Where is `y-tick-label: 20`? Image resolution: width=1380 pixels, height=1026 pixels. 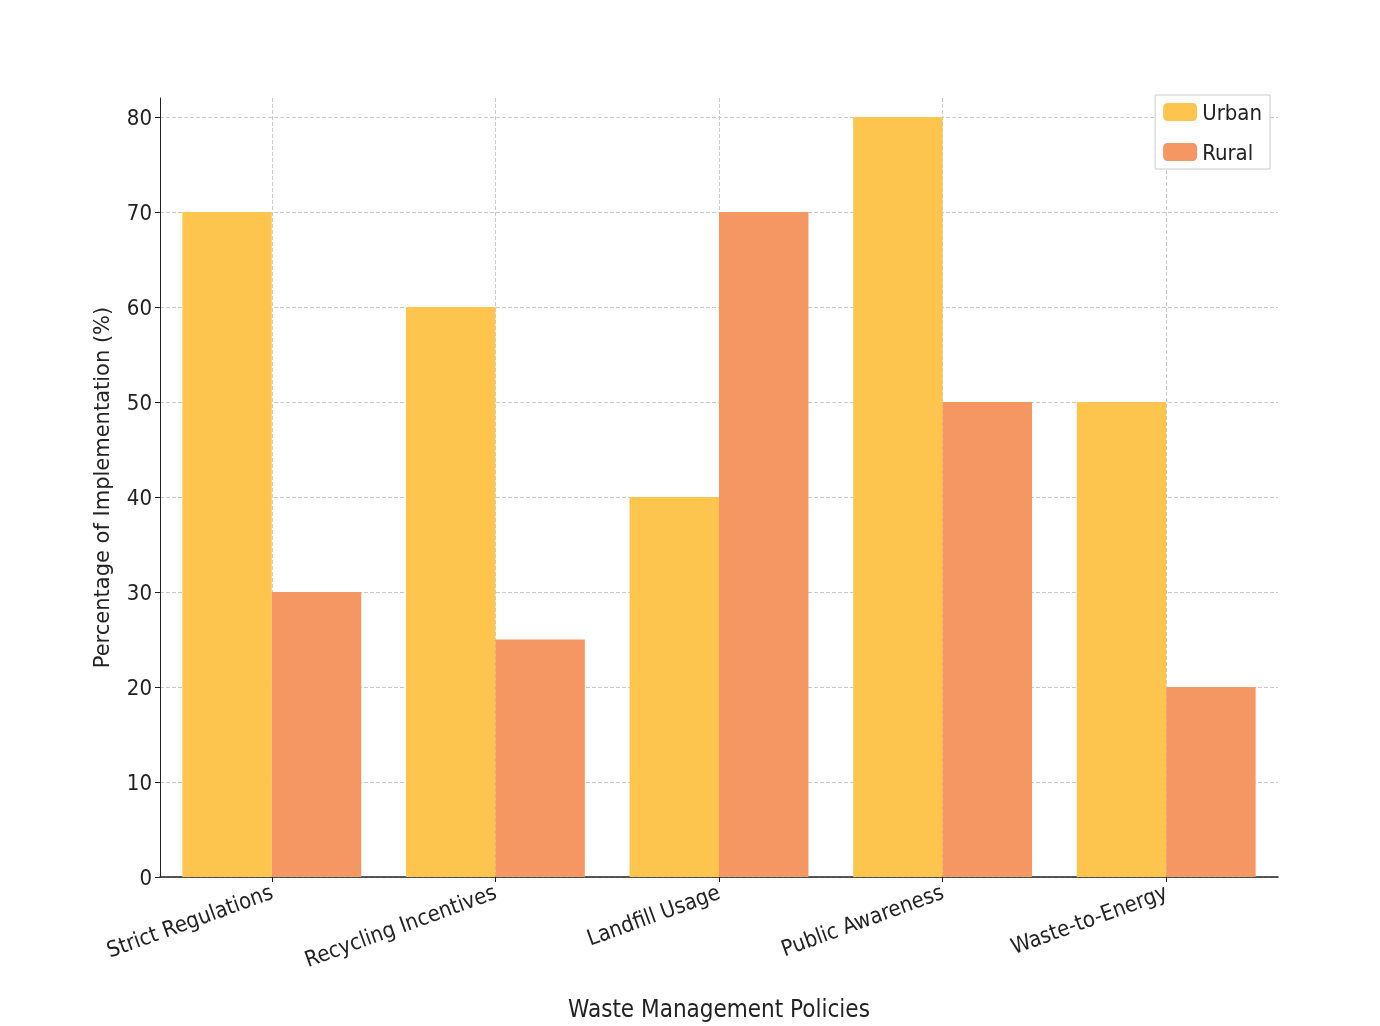 y-tick-label: 20 is located at coordinates (139, 687).